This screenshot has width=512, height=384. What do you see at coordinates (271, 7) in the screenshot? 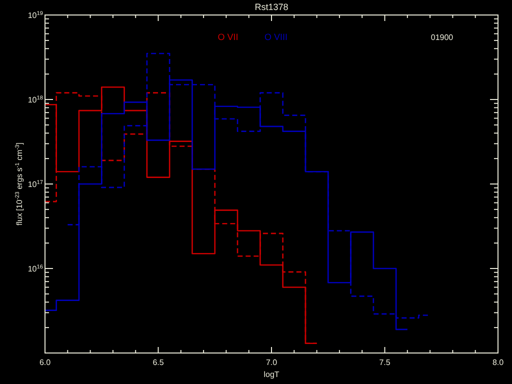
I see `chart-title: Rst1378` at bounding box center [271, 7].